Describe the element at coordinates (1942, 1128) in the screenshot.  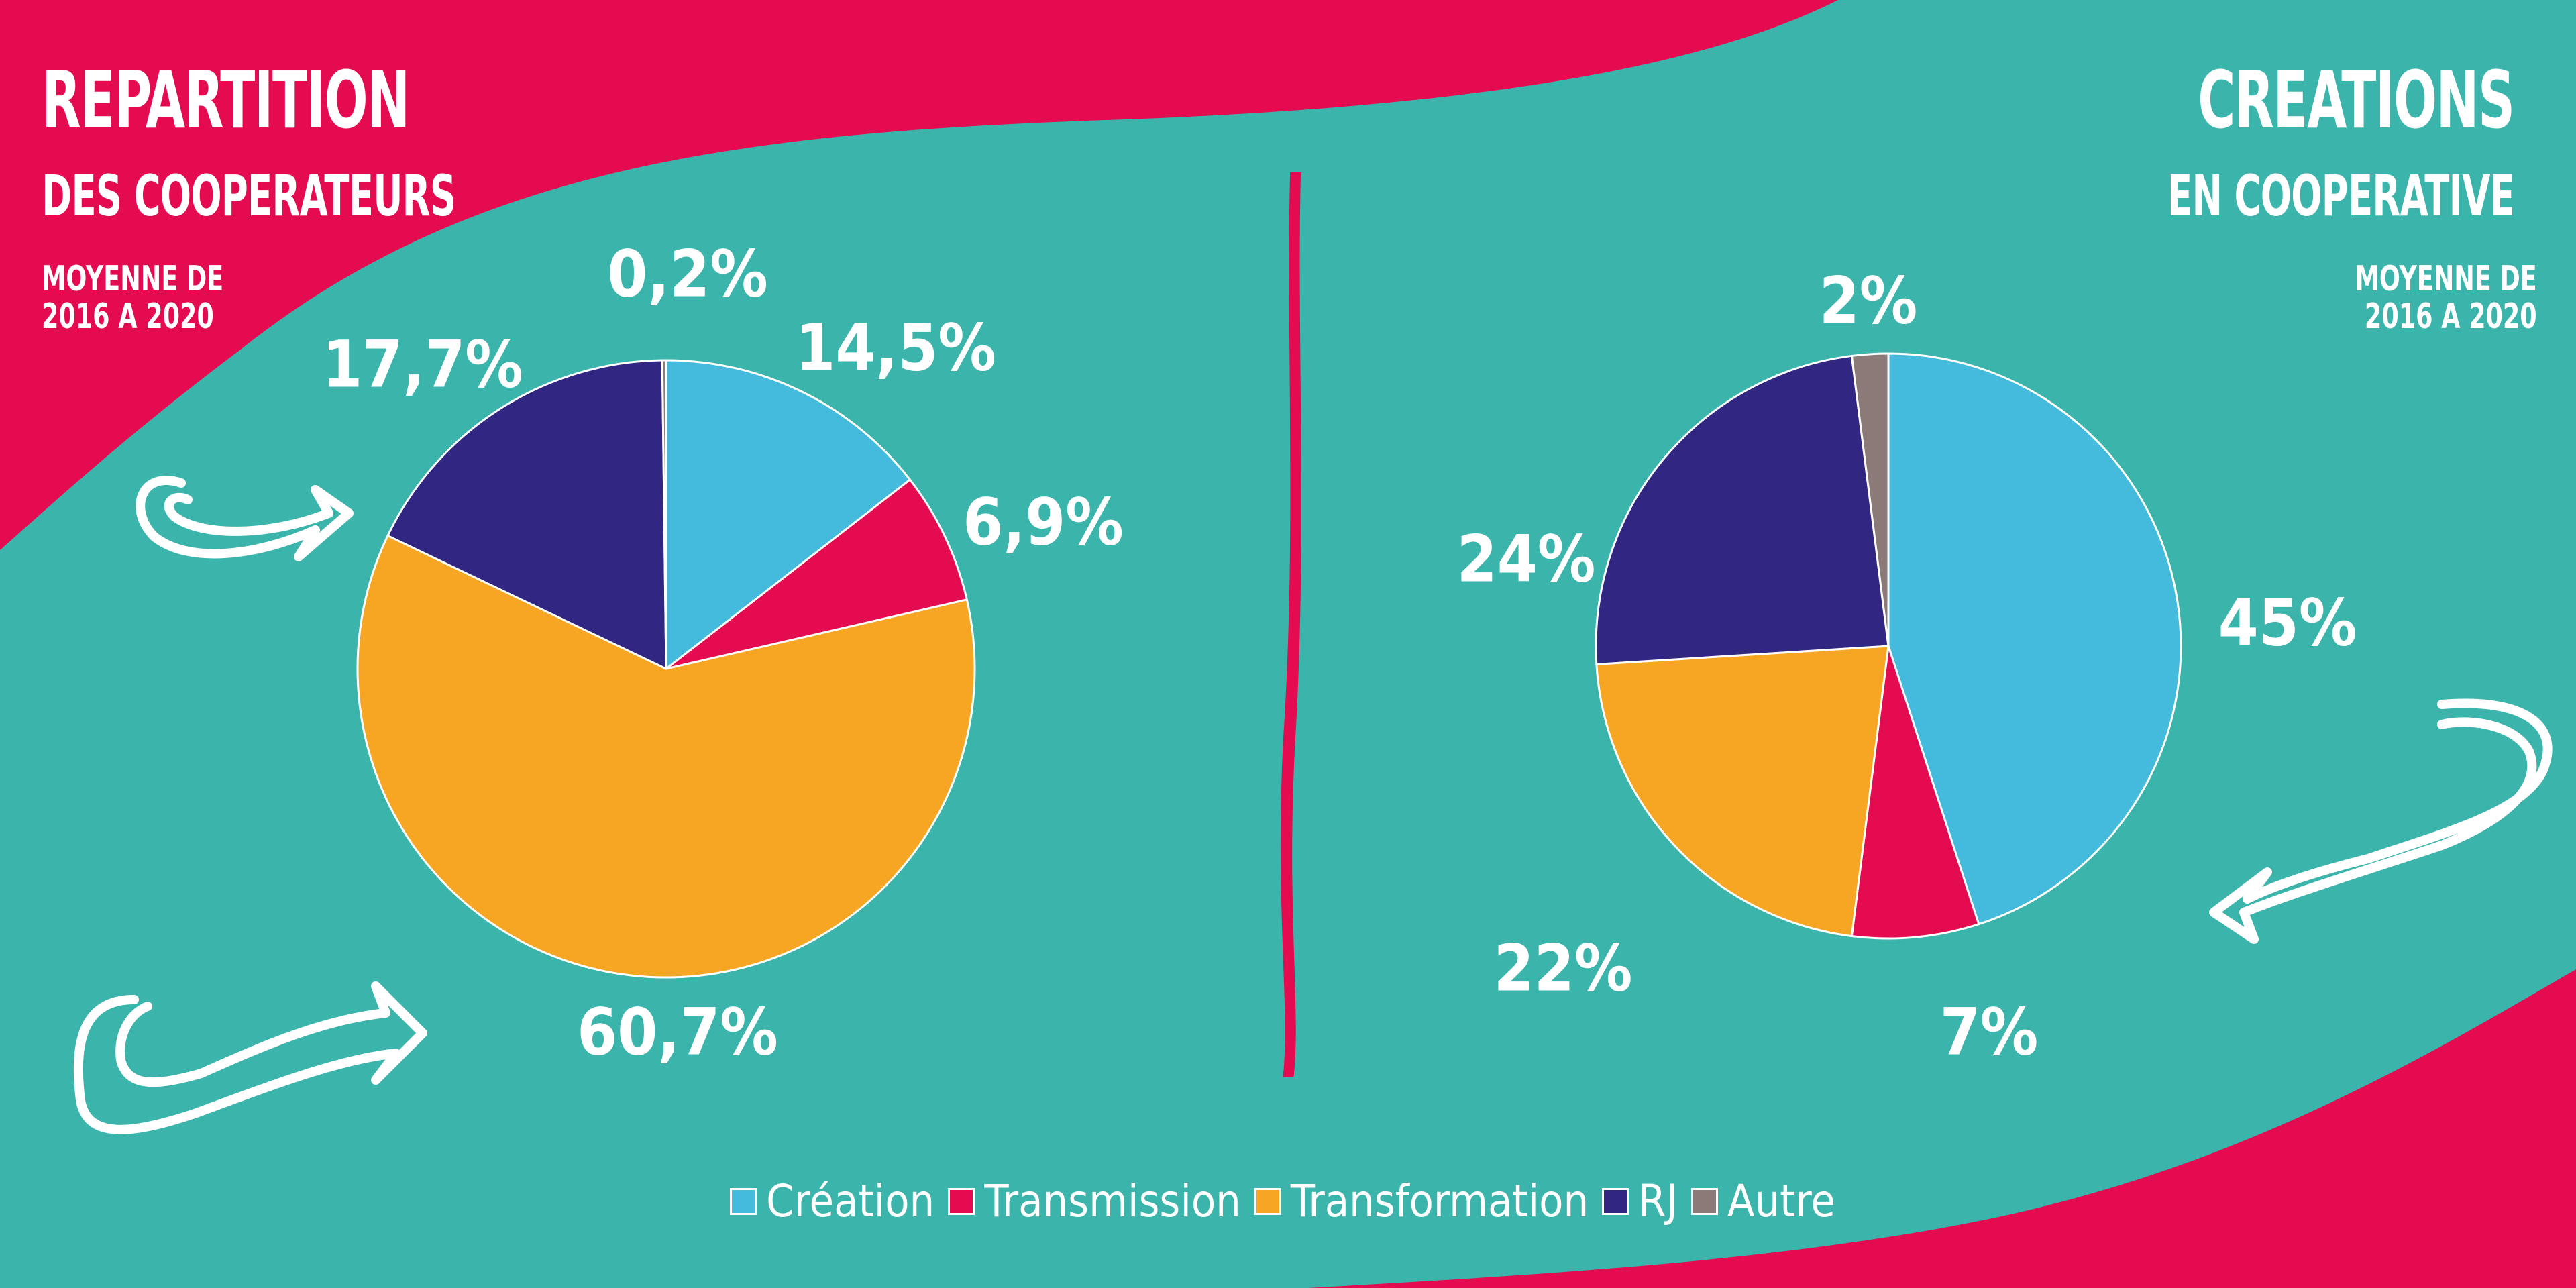
I see `bottom-right-accent-wave` at that location.